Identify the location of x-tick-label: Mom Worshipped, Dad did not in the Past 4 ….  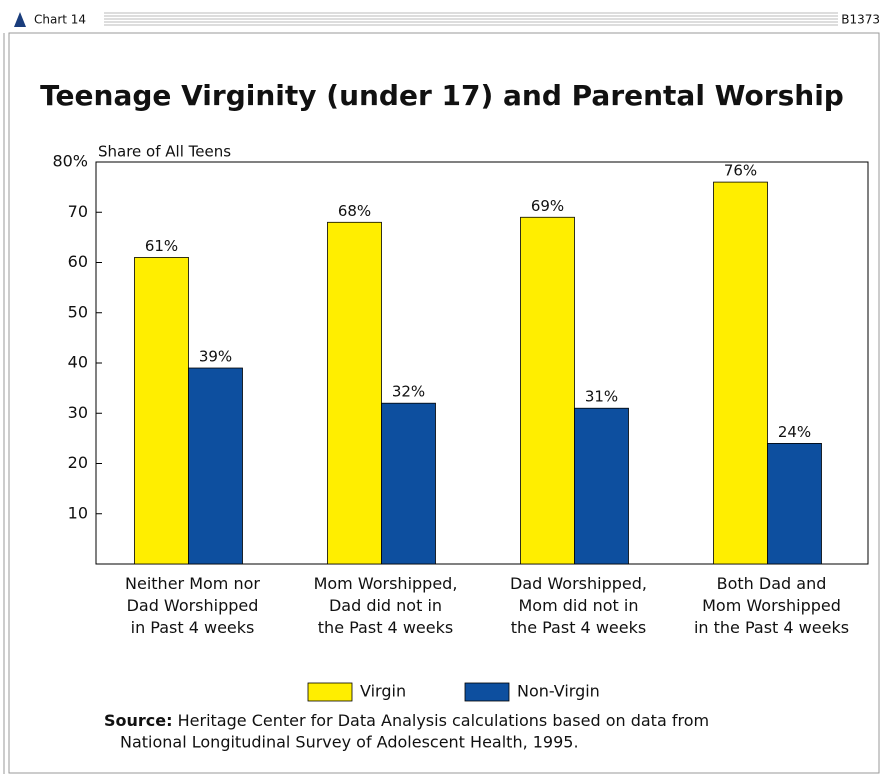
(386, 605).